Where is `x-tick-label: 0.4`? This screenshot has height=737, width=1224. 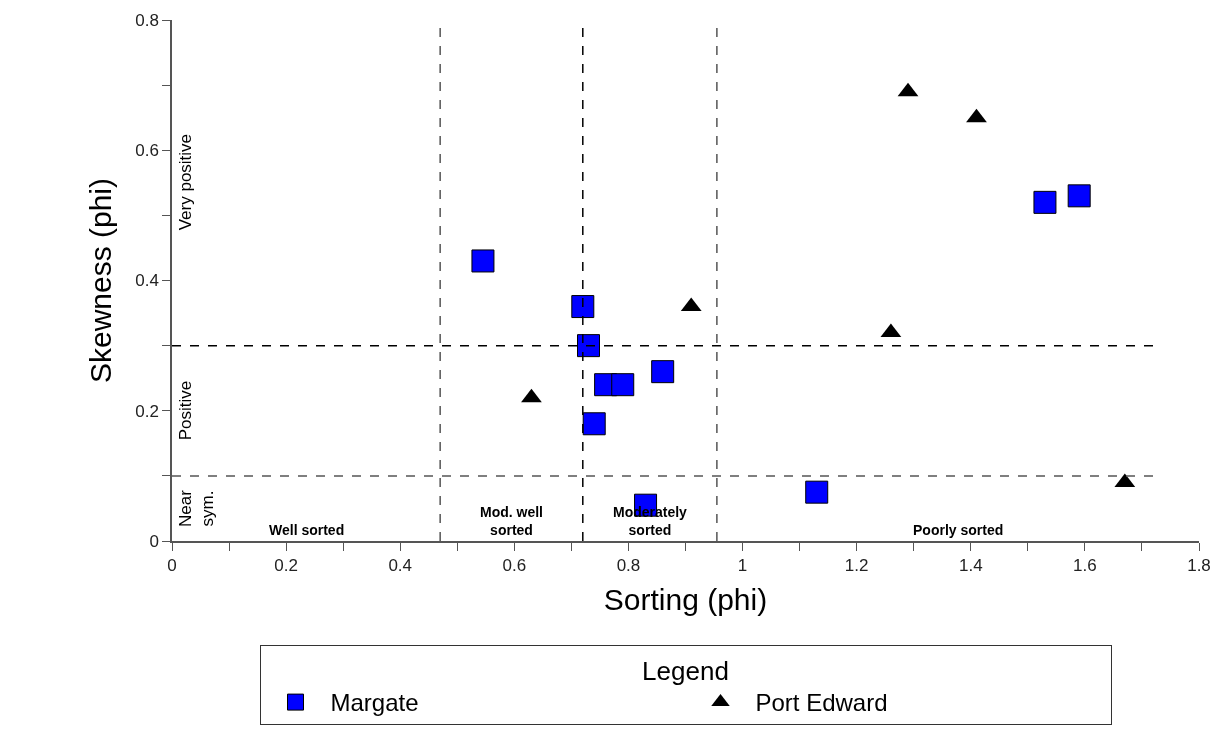 x-tick-label: 0.4 is located at coordinates (400, 566).